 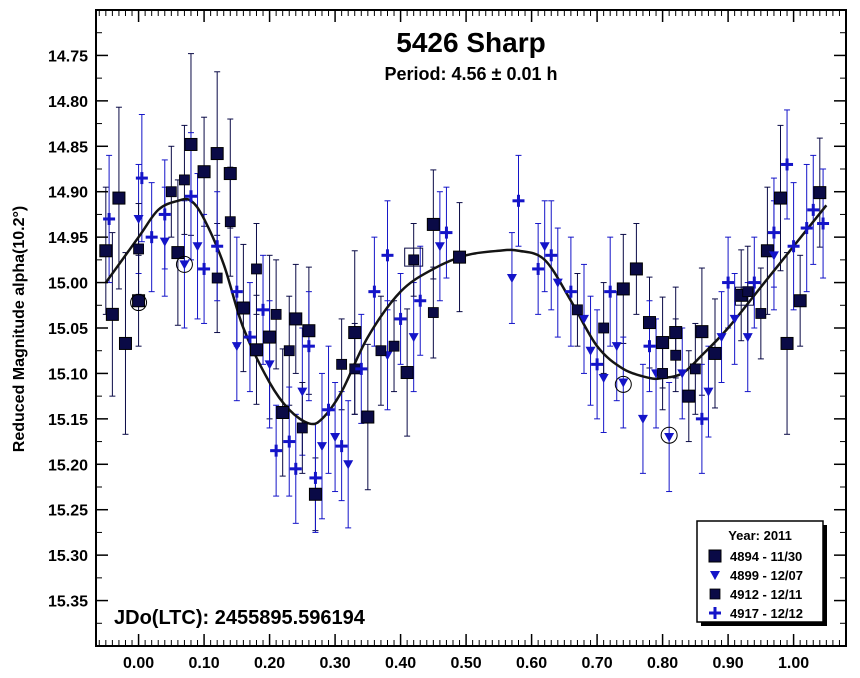 I want to click on legend-entry-label: 4899 - 12/07, so click(x=766, y=575).